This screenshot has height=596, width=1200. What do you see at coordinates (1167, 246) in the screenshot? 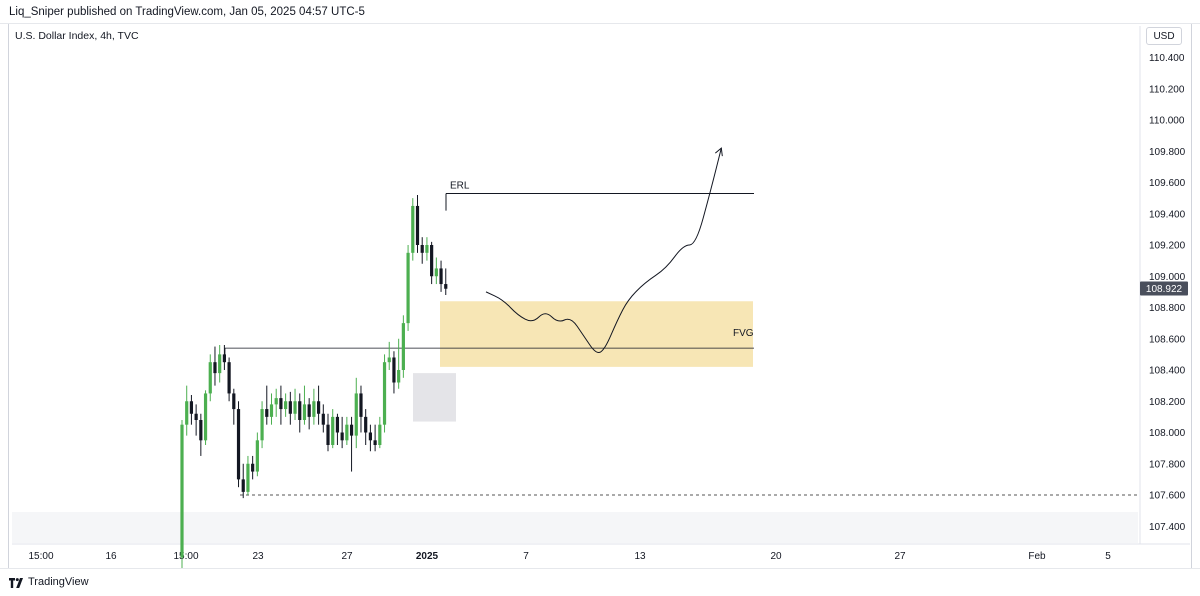
I see `y-tick-label: 109.200` at bounding box center [1167, 246].